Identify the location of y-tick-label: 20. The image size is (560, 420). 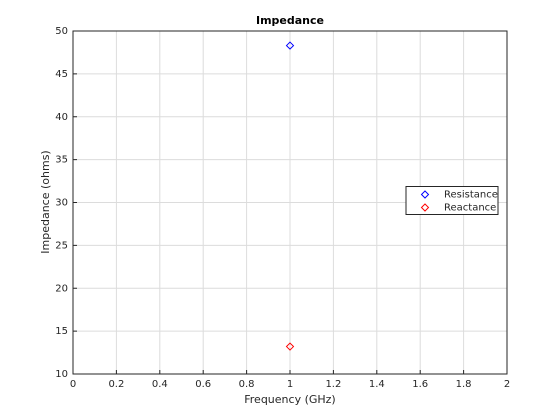
(61, 288).